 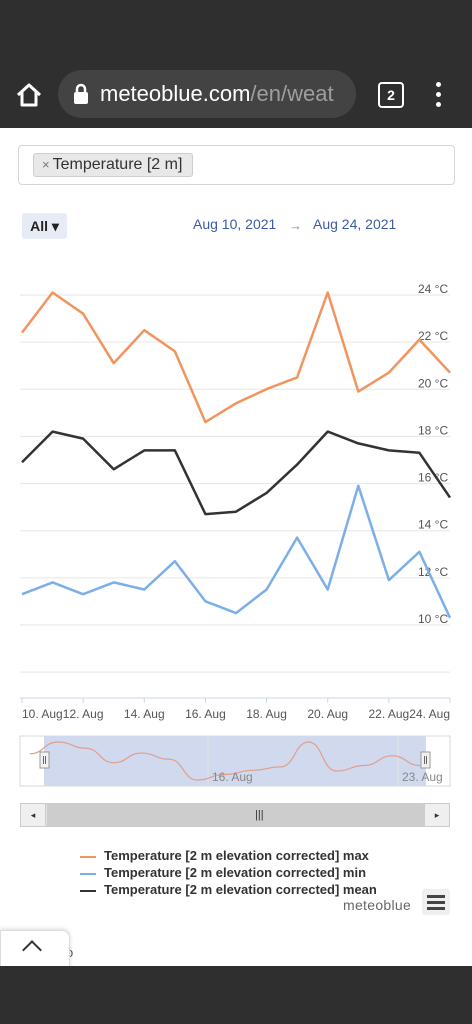 What do you see at coordinates (44, 760) in the screenshot?
I see `navigator-left-handle` at bounding box center [44, 760].